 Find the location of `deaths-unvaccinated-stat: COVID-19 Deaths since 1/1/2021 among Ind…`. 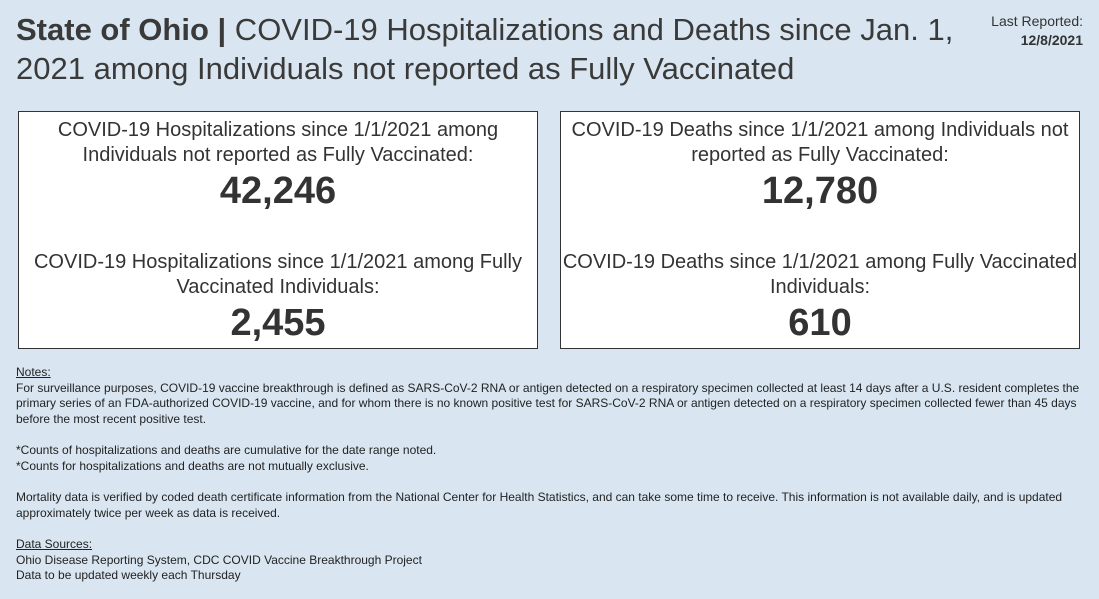

deaths-unvaccinated-stat: COVID-19 Deaths since 1/1/2021 among Ind… is located at coordinates (820, 165).